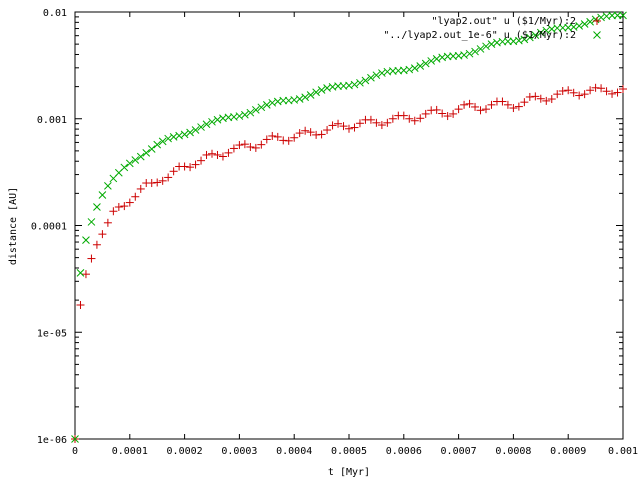  Describe the element at coordinates (597, 35) in the screenshot. I see `legend-marker-cross` at that location.